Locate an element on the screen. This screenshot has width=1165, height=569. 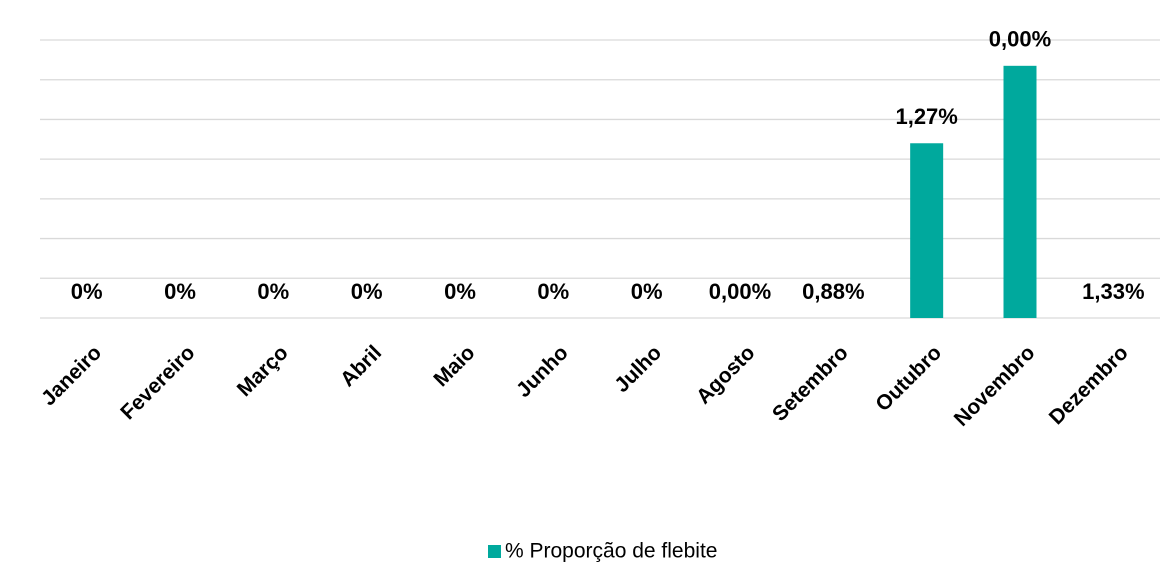
x-tick-label: Agosto is located at coordinates (725, 374).